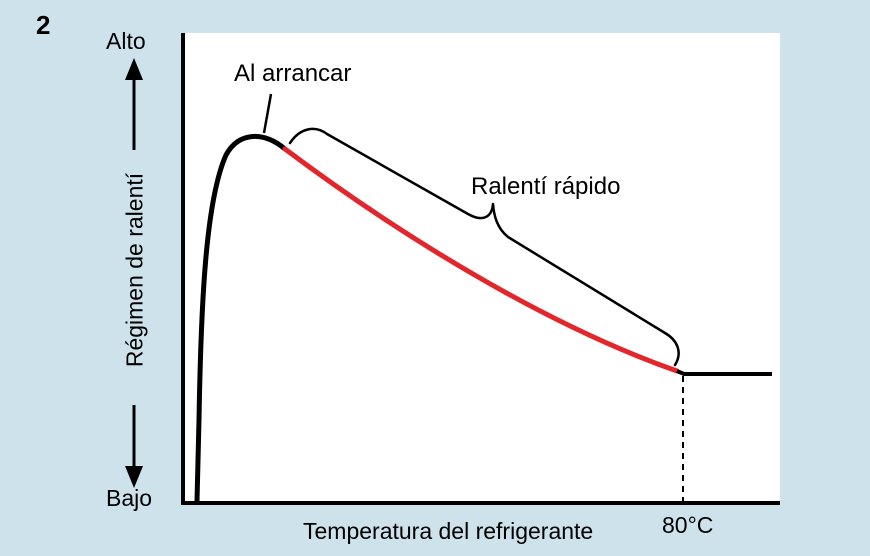 This screenshot has height=556, width=870. What do you see at coordinates (241, 318) in the screenshot?
I see `startup-curve` at bounding box center [241, 318].